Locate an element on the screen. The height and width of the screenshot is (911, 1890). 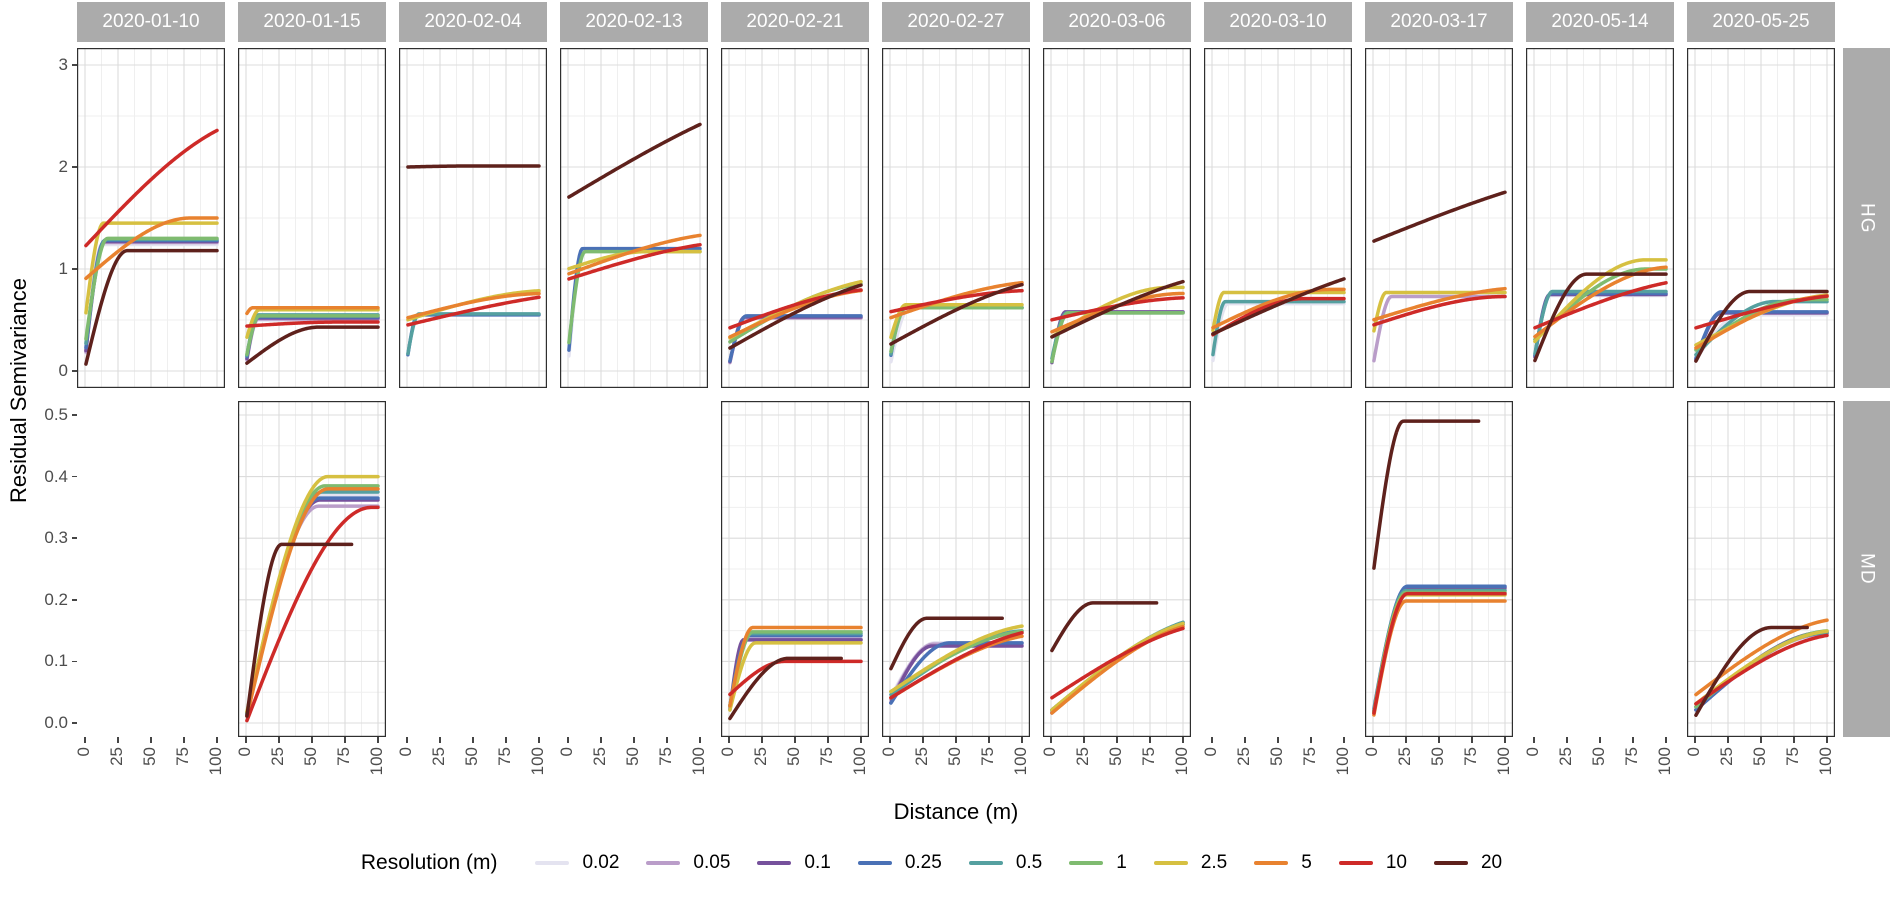
x-axis-title: Distance (m) is located at coordinates (956, 811).